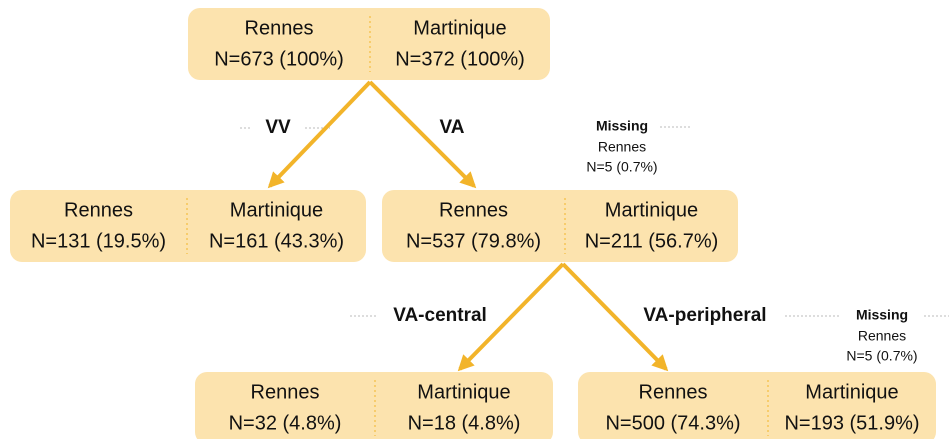 The height and width of the screenshot is (444, 949). Describe the element at coordinates (98, 241) in the screenshot. I see `count-label: N=131 (19.5%)` at that location.